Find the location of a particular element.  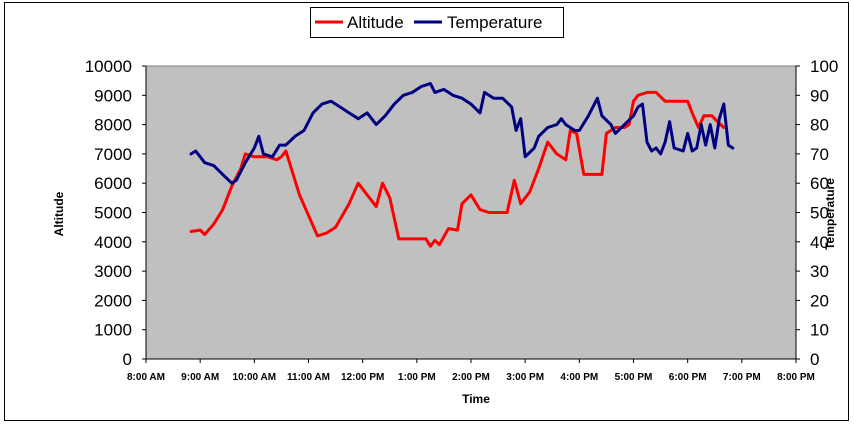

x-tick-label: 12:00 PM is located at coordinates (362, 377).